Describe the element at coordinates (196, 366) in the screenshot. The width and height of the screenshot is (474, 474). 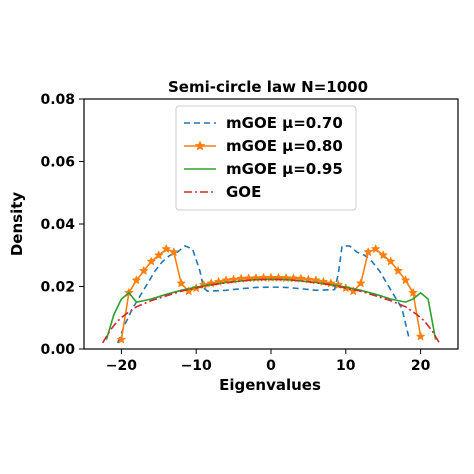
I see `x-tick-label: −10` at that location.